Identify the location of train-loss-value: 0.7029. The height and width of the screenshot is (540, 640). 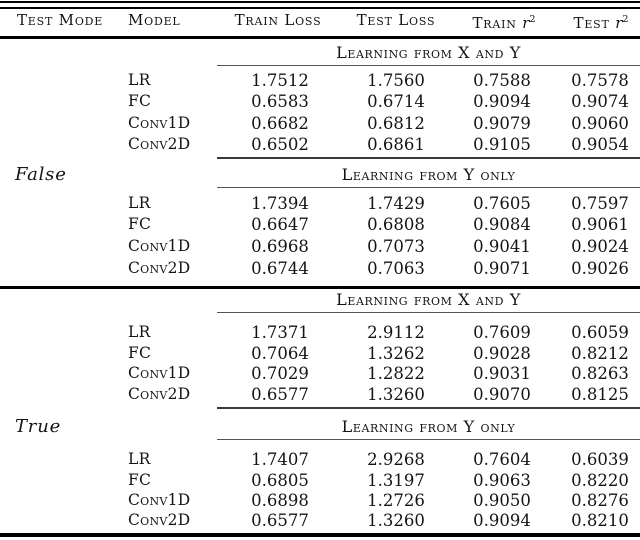
(280, 373).